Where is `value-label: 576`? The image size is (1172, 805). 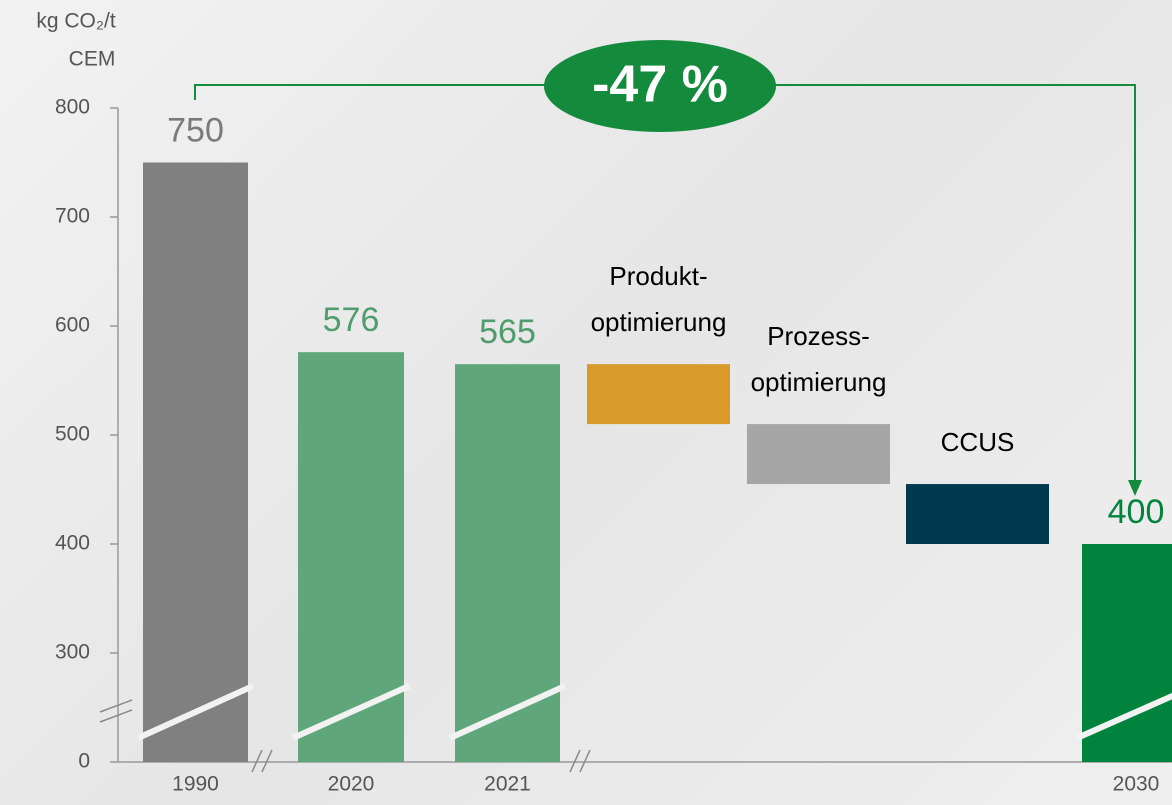 value-label: 576 is located at coordinates (351, 320).